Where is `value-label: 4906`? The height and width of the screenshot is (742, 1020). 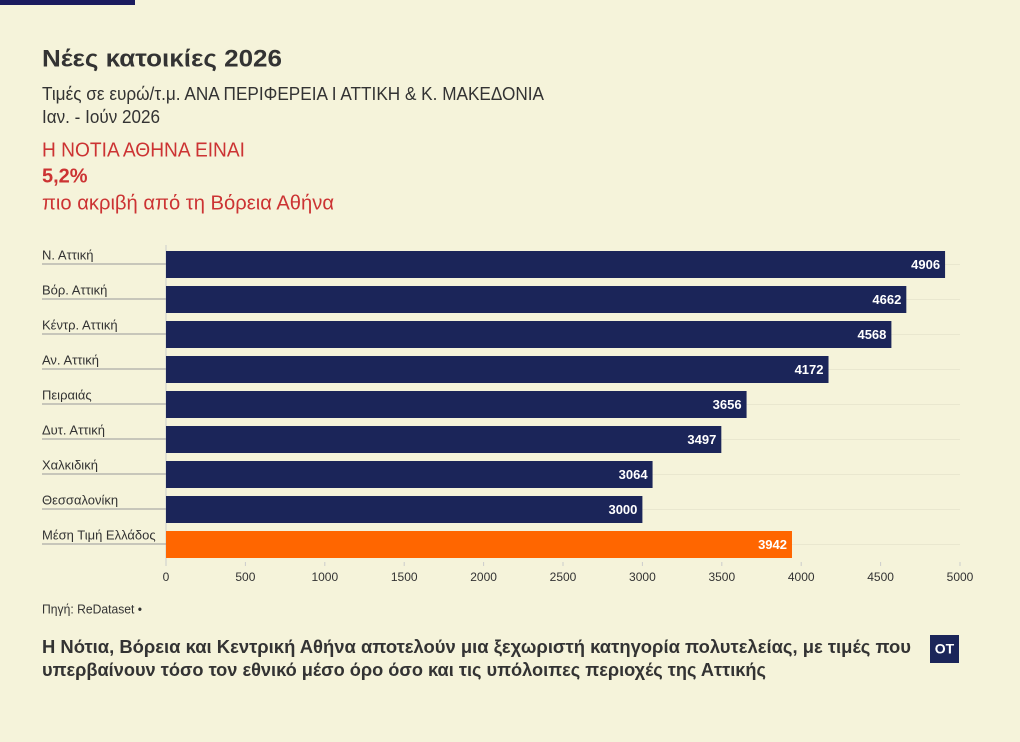 value-label: 4906 is located at coordinates (925, 264).